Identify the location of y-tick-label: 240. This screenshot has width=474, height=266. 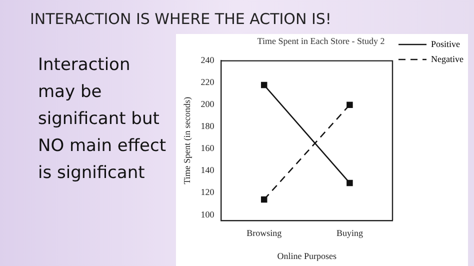
(207, 60).